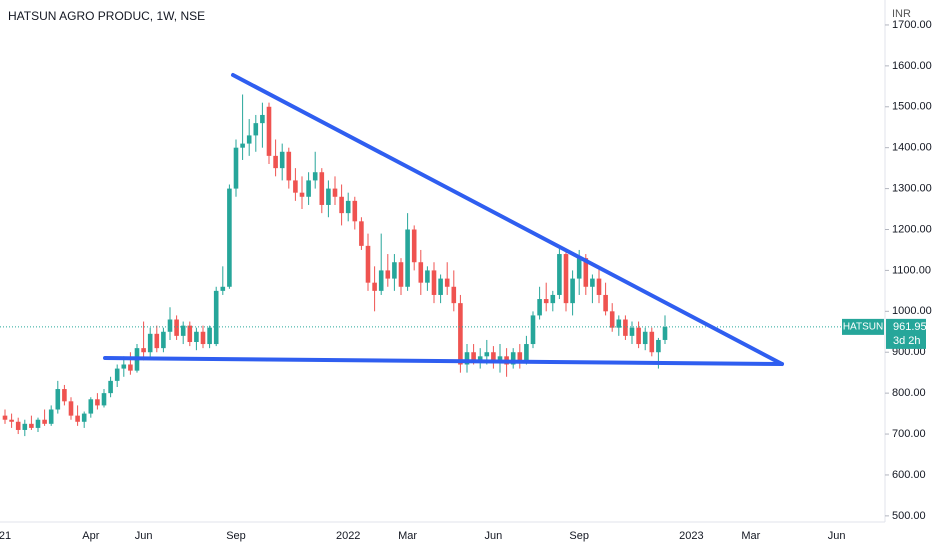  What do you see at coordinates (912, 148) in the screenshot?
I see `y-tick-label: 1400.00` at bounding box center [912, 148].